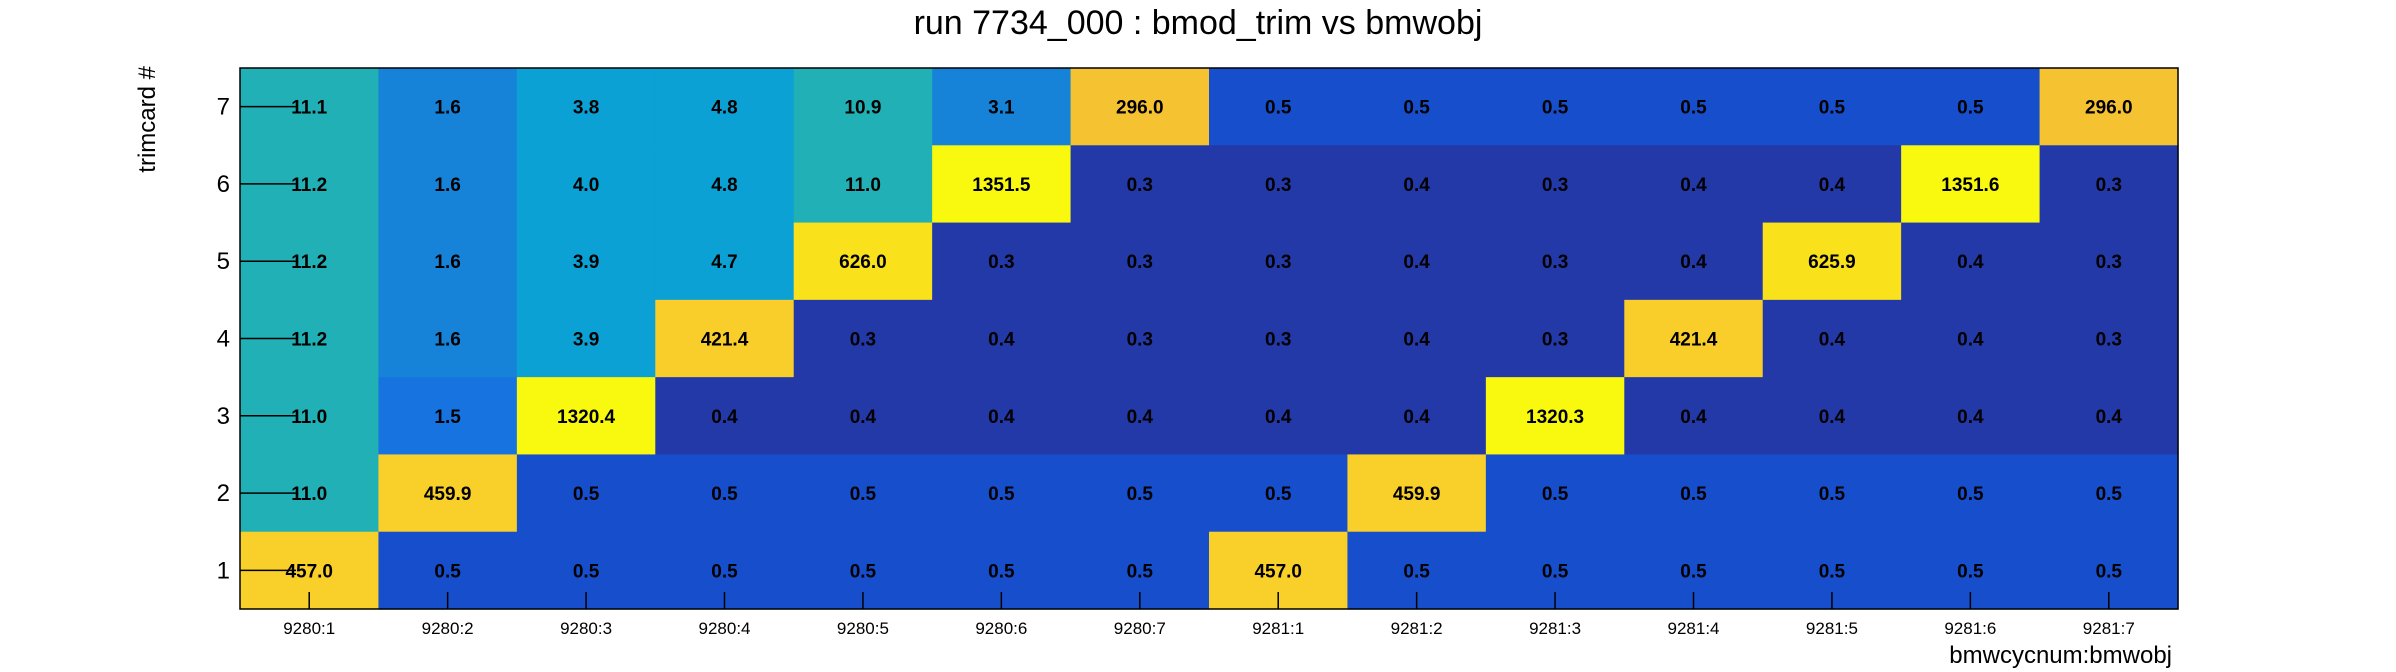  What do you see at coordinates (223, 184) in the screenshot?
I see `y-tick-label: 6` at bounding box center [223, 184].